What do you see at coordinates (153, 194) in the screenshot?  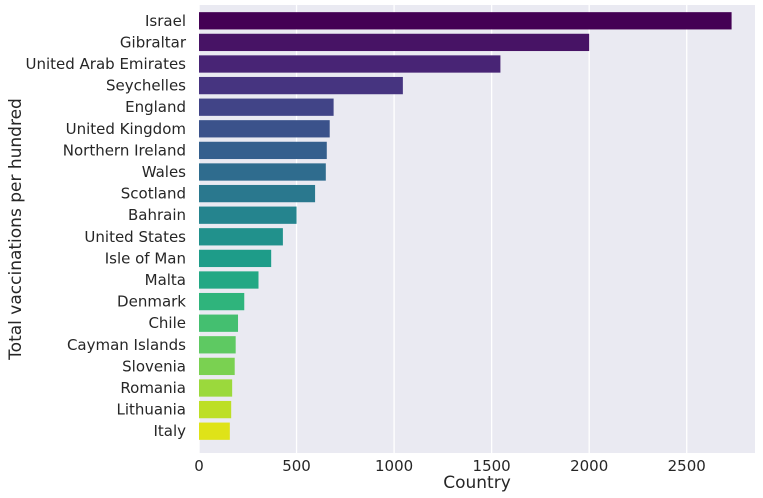 I see `category-label: Scotland` at bounding box center [153, 194].